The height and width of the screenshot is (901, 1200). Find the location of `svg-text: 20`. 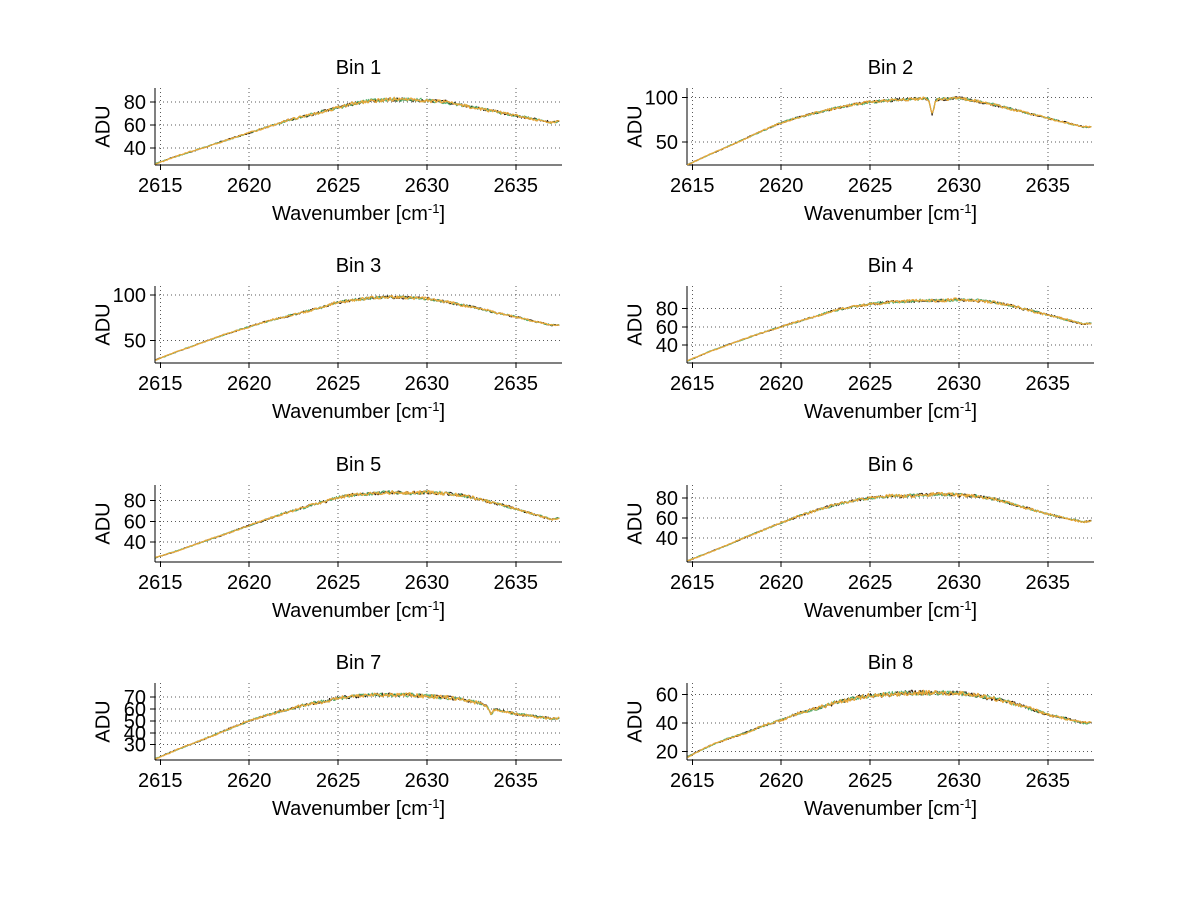

svg-text: 20 is located at coordinates (667, 752).